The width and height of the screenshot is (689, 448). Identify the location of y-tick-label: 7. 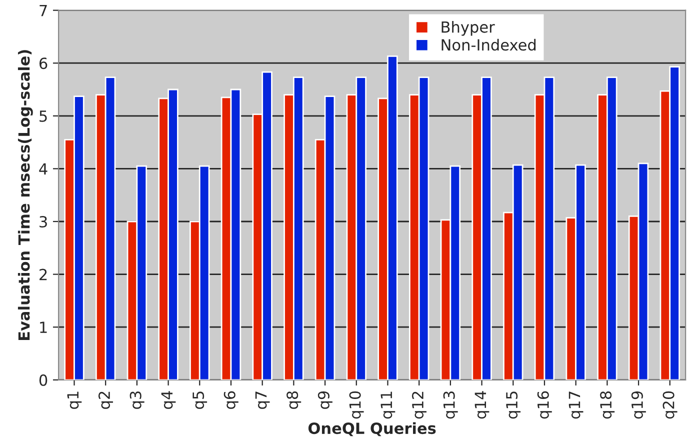
(43, 10).